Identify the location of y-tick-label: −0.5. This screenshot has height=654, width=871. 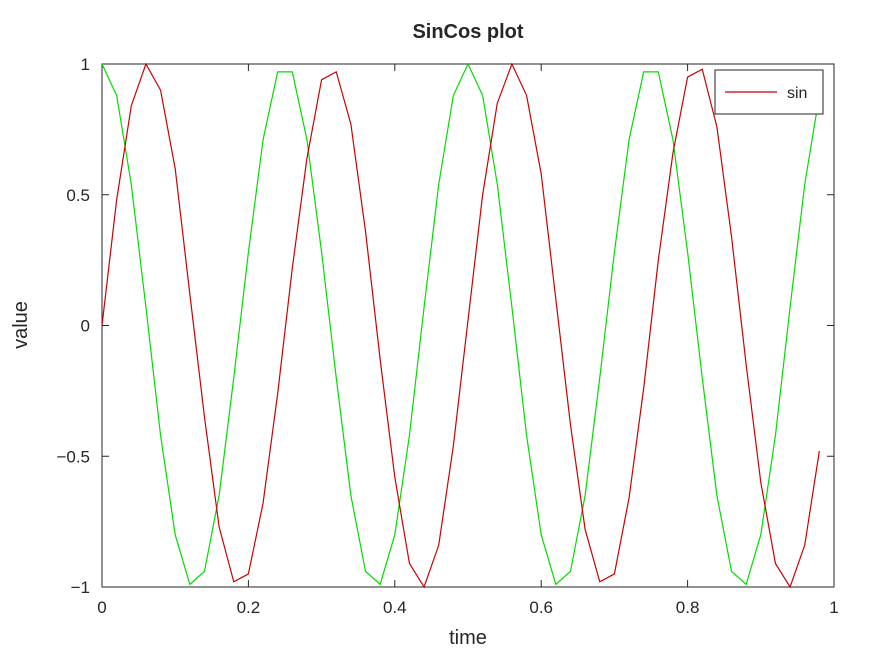
(73, 456).